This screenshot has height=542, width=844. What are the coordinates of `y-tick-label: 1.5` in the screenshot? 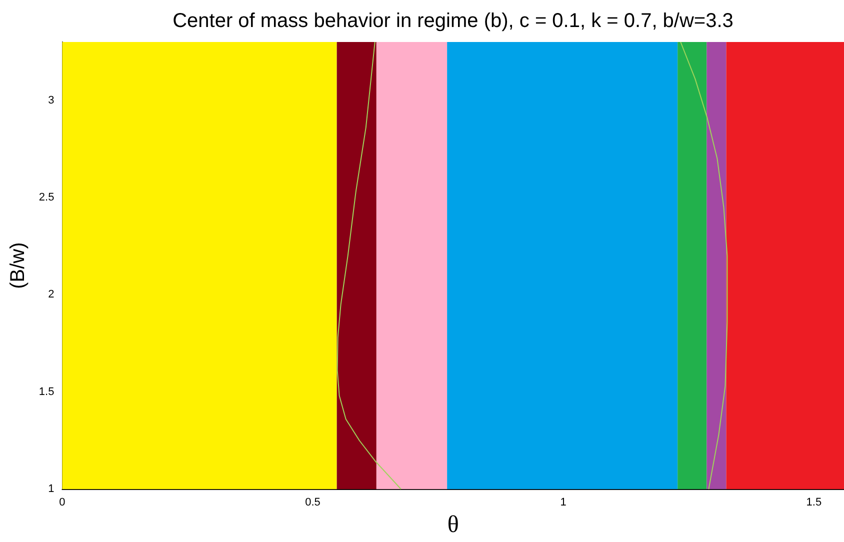 It's located at (46, 392).